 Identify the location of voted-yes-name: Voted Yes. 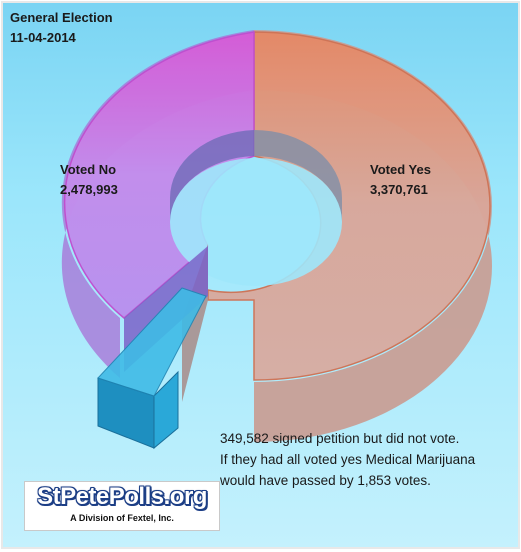
(400, 169).